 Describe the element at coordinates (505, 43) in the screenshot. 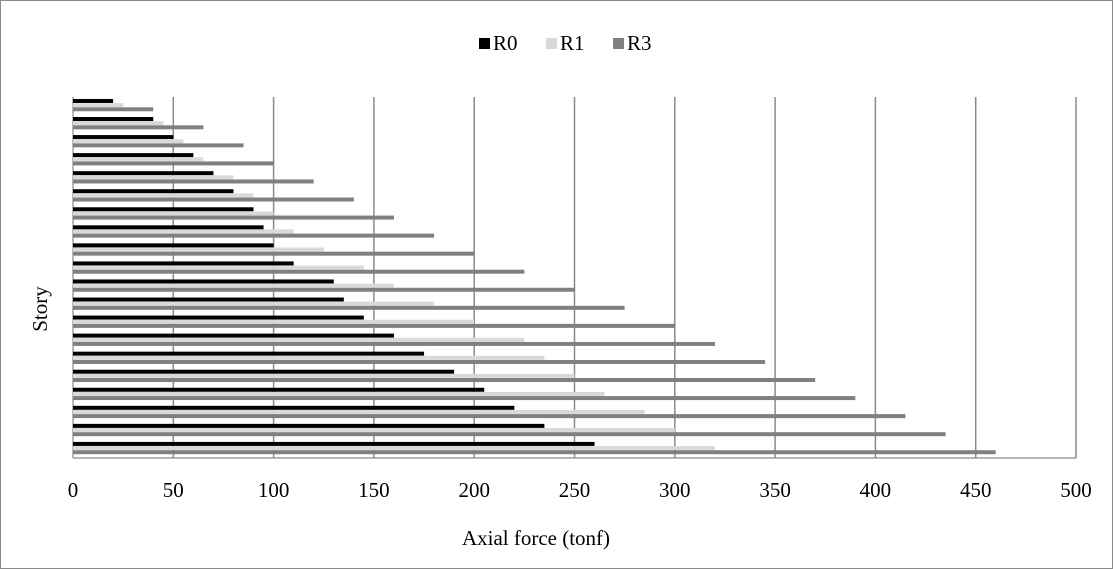

I see `legend-label-r0: R0` at that location.